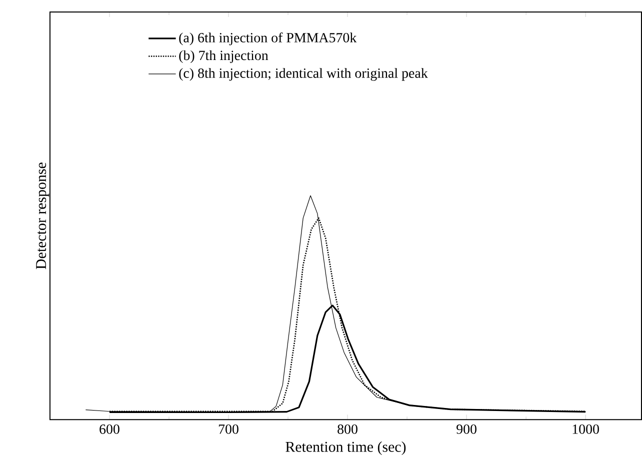 The width and height of the screenshot is (642, 471). What do you see at coordinates (585, 429) in the screenshot?
I see `x-tick-label: 1000` at bounding box center [585, 429].